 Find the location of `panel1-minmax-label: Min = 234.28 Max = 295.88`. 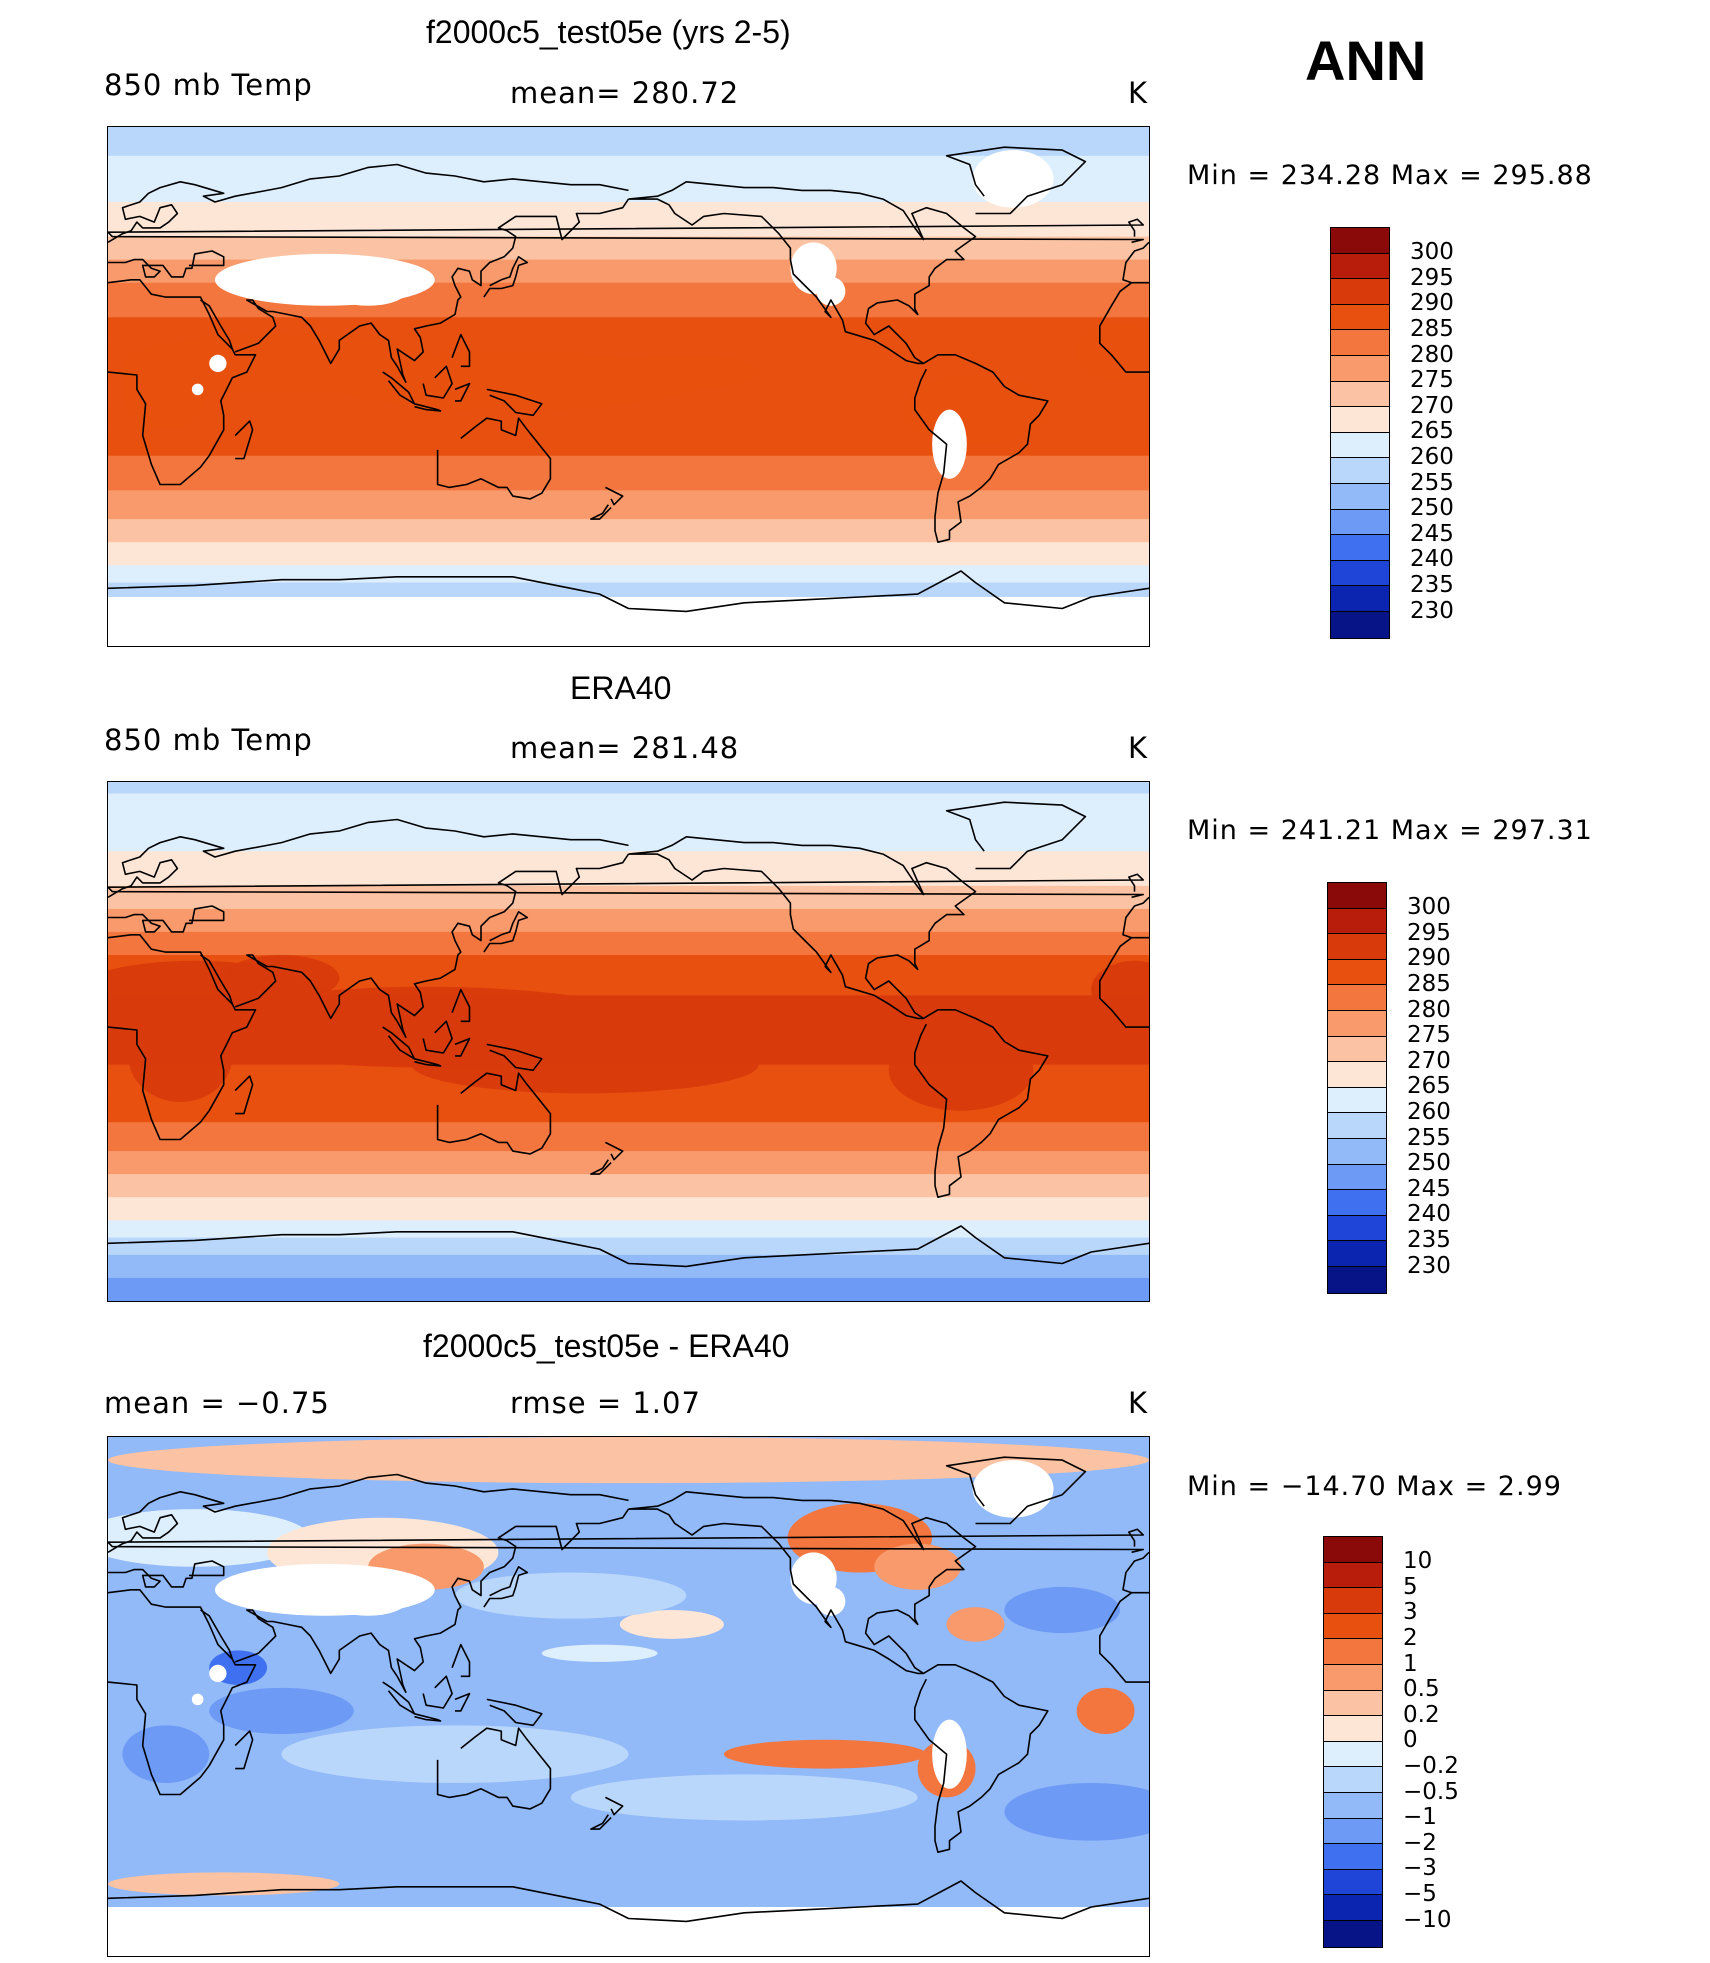

panel1-minmax-label: Min = 234.28 Max = 295.88 is located at coordinates (1390, 175).